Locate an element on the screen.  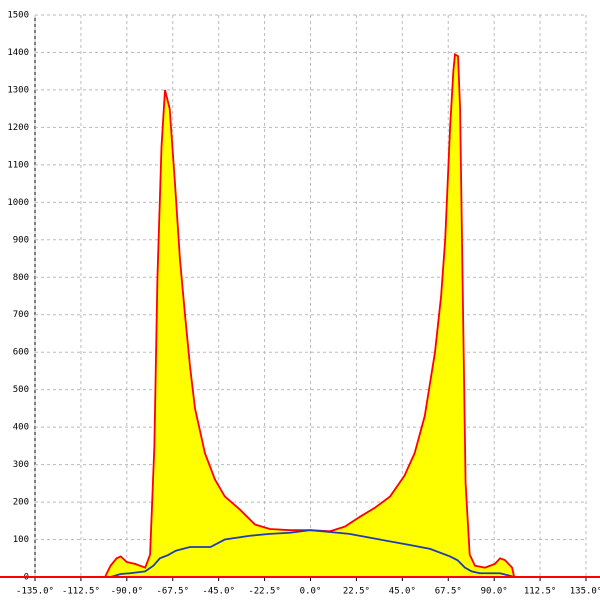
y-tick-label: 500 is located at coordinates (21, 390).